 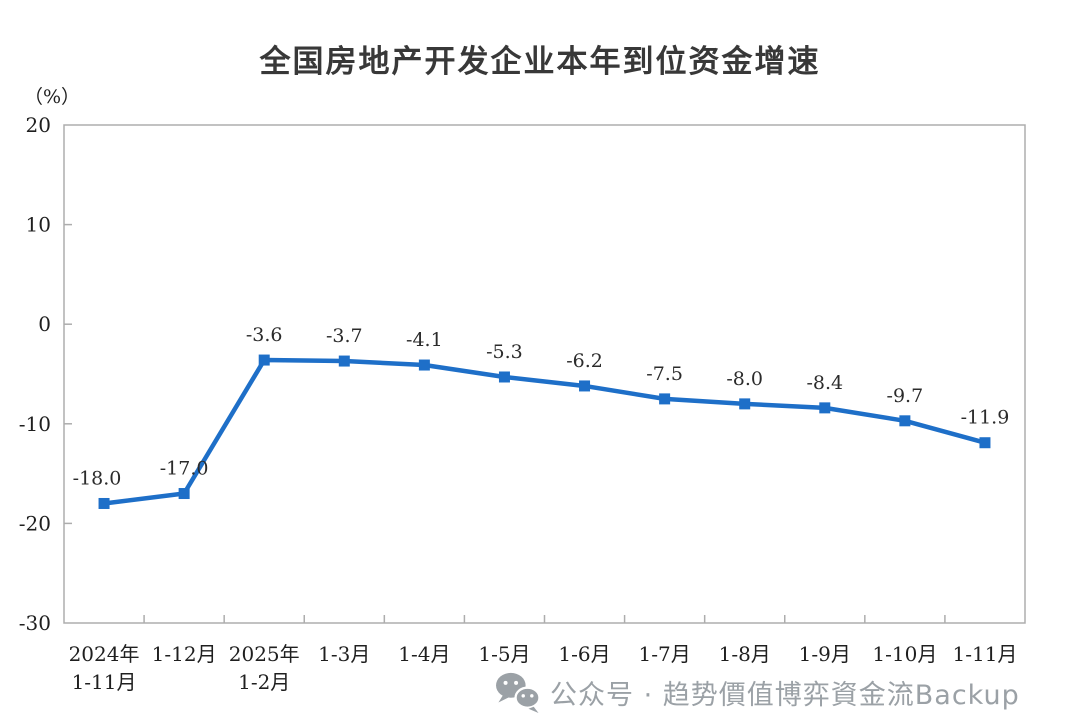 I want to click on x-axis-label: 2024年 1-11月, so click(x=104, y=668).